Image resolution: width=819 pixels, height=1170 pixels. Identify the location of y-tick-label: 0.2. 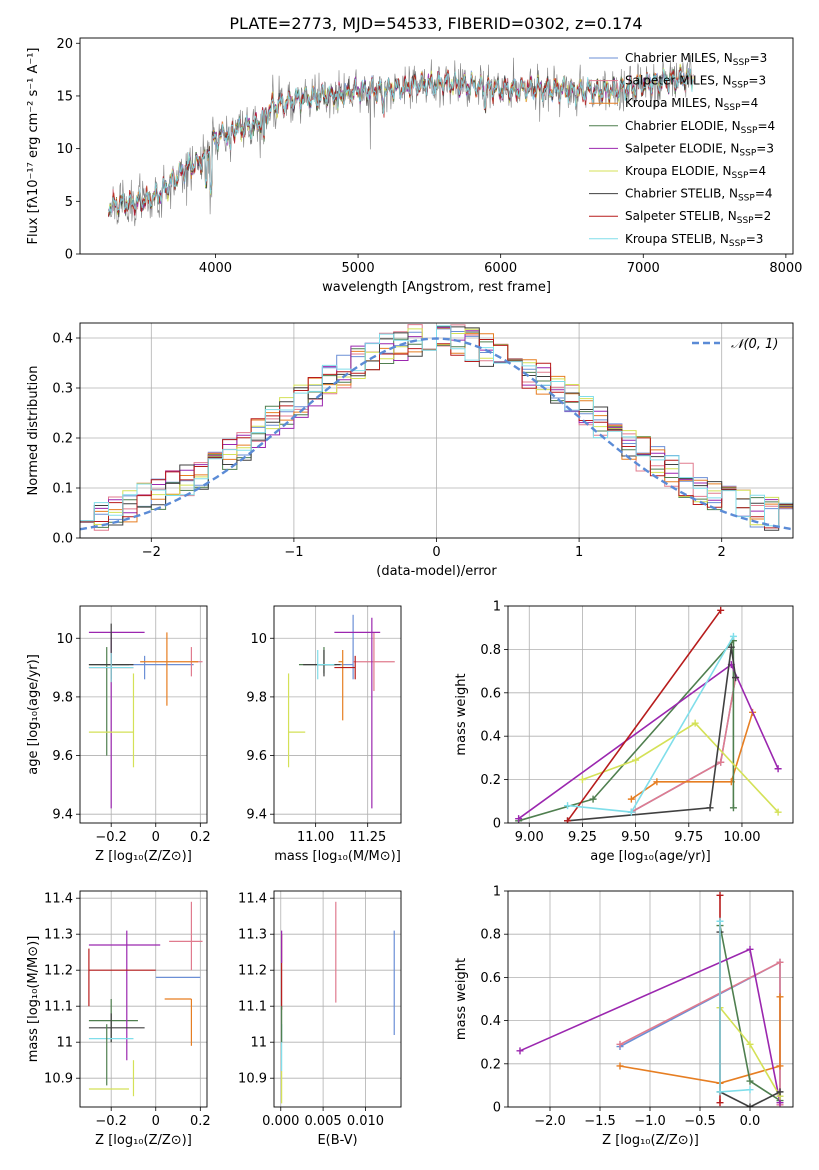
(490, 780).